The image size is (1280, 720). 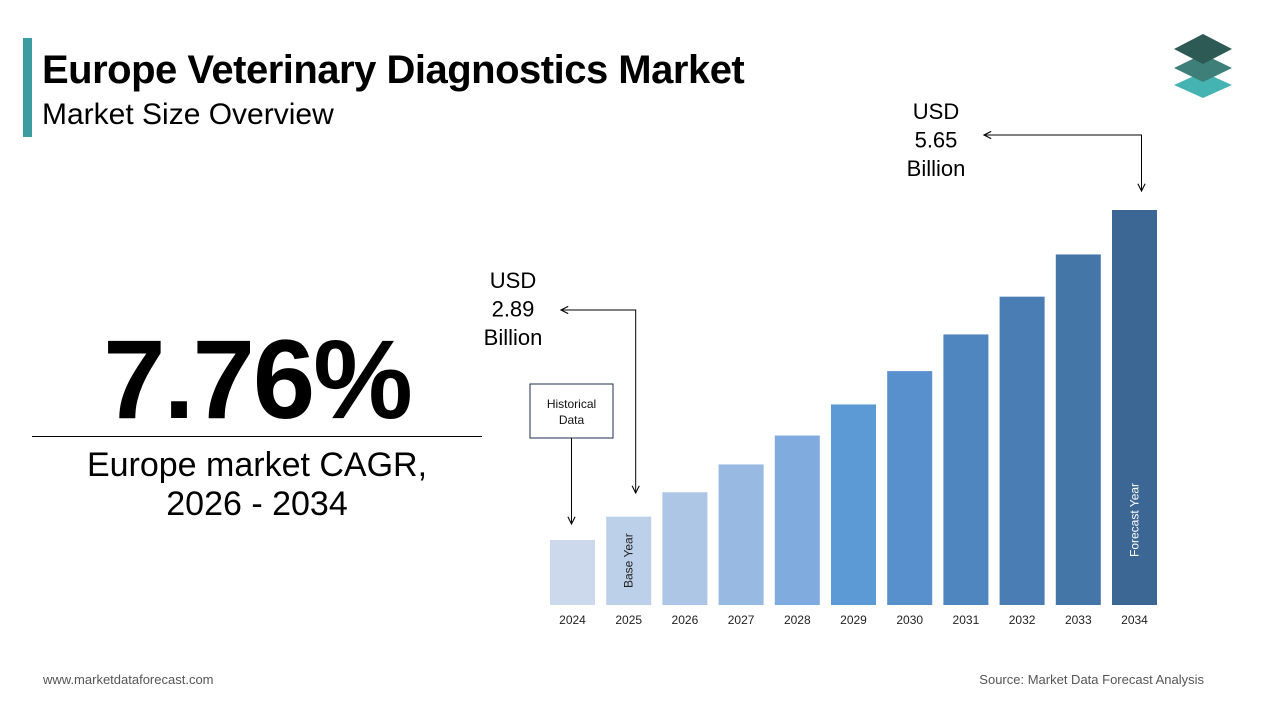 I want to click on bar-2025, so click(x=629, y=560).